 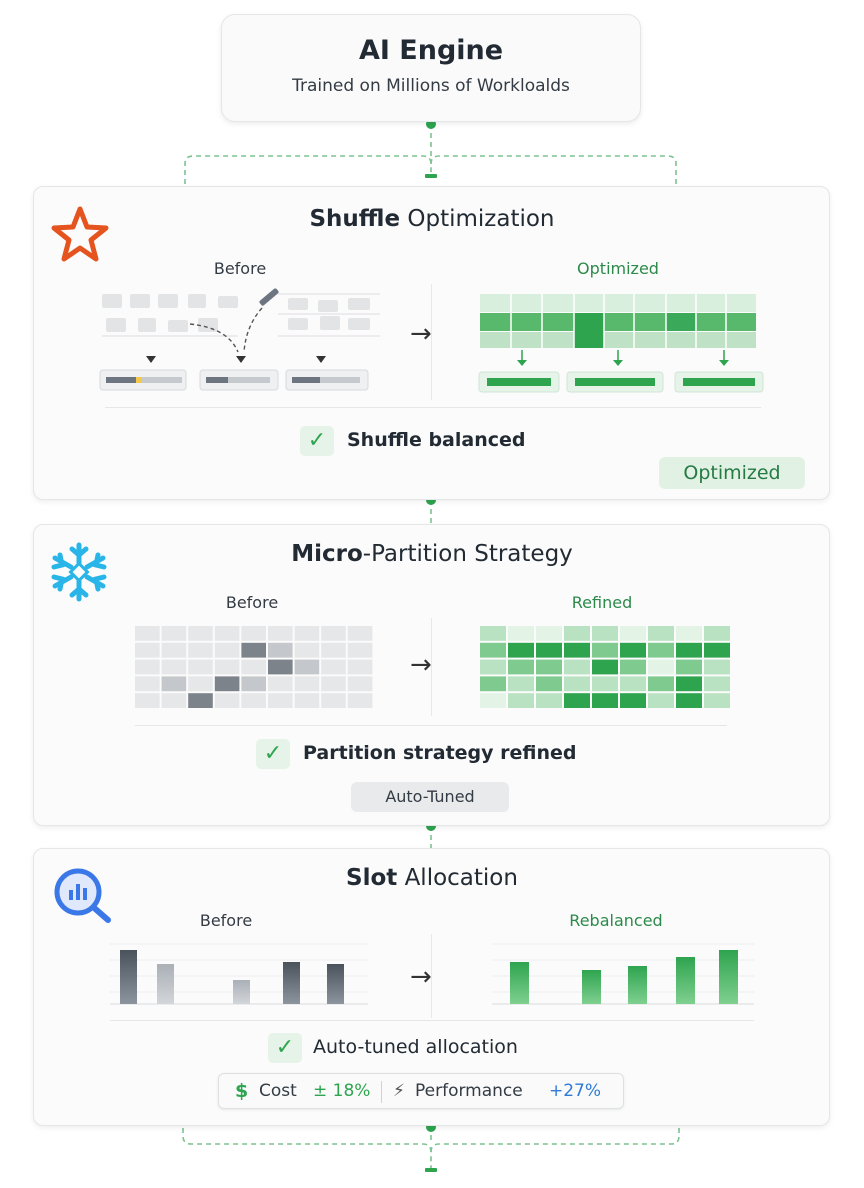 What do you see at coordinates (431, 725) in the screenshot?
I see `micro-hr` at bounding box center [431, 725].